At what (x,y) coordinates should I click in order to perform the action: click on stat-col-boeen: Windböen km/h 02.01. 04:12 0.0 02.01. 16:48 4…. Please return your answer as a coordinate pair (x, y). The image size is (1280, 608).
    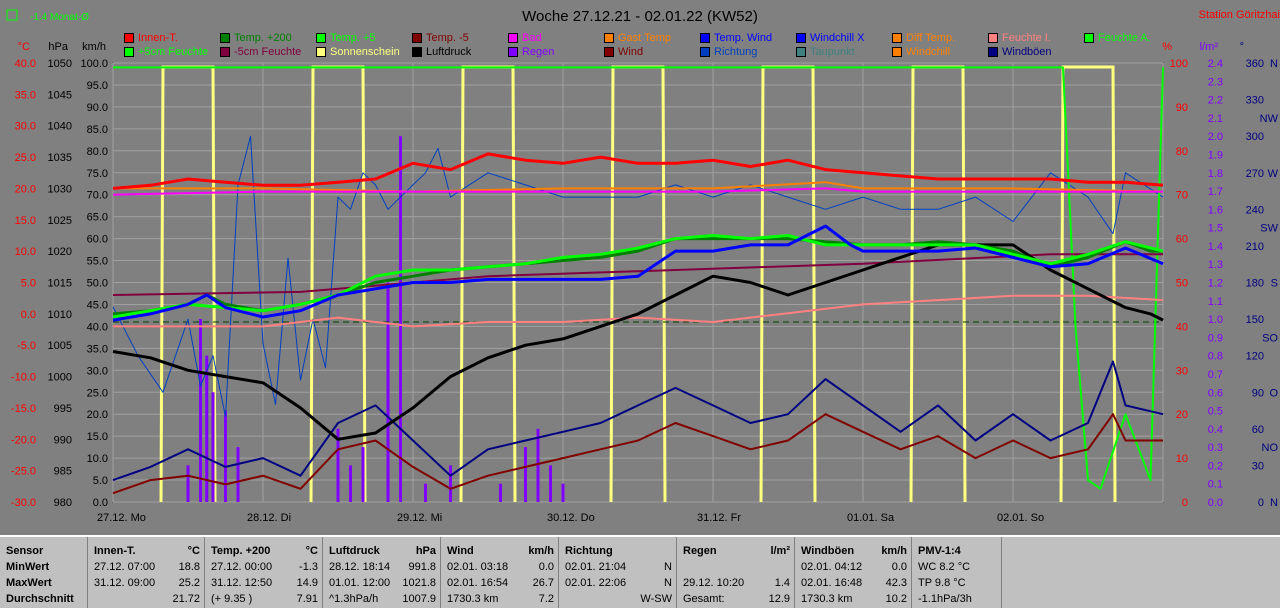
    Looking at the image, I should click on (853, 572).